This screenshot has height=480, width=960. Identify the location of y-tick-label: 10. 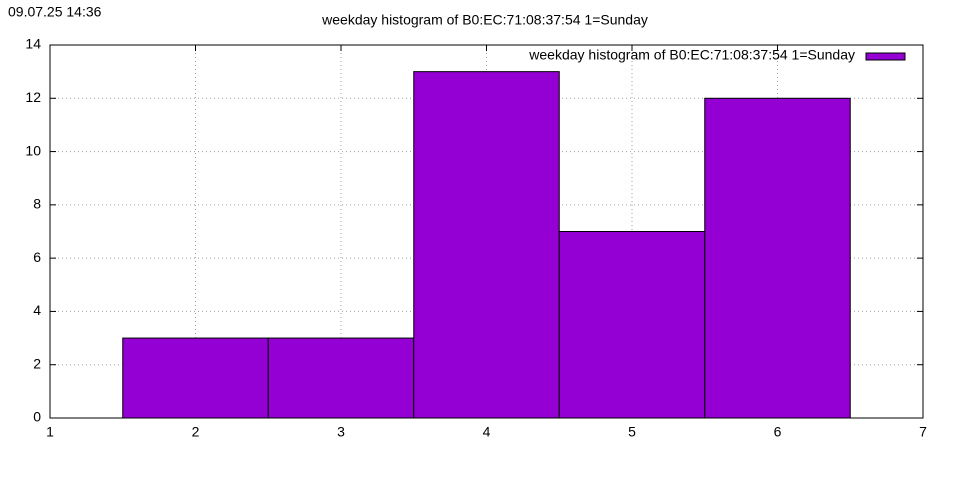
(33, 150).